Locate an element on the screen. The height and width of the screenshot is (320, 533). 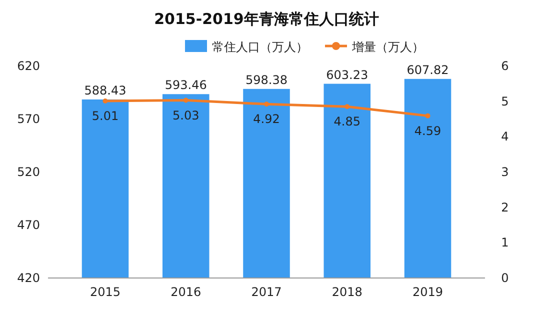
data-label: 5.01 is located at coordinates (105, 115).